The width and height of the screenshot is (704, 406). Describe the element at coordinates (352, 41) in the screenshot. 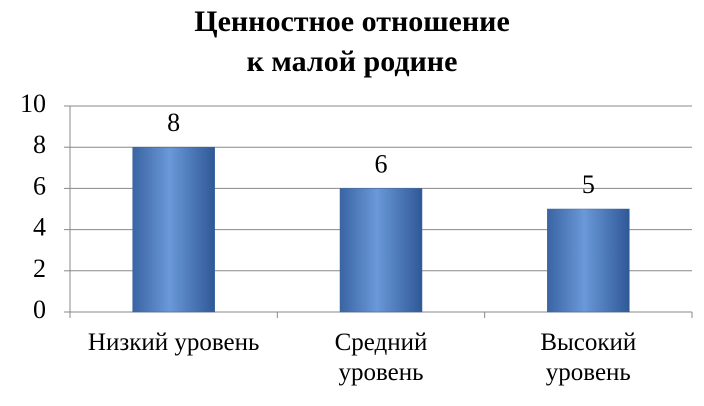

I see `chart-title: Ценностное отношение к малой родине` at that location.